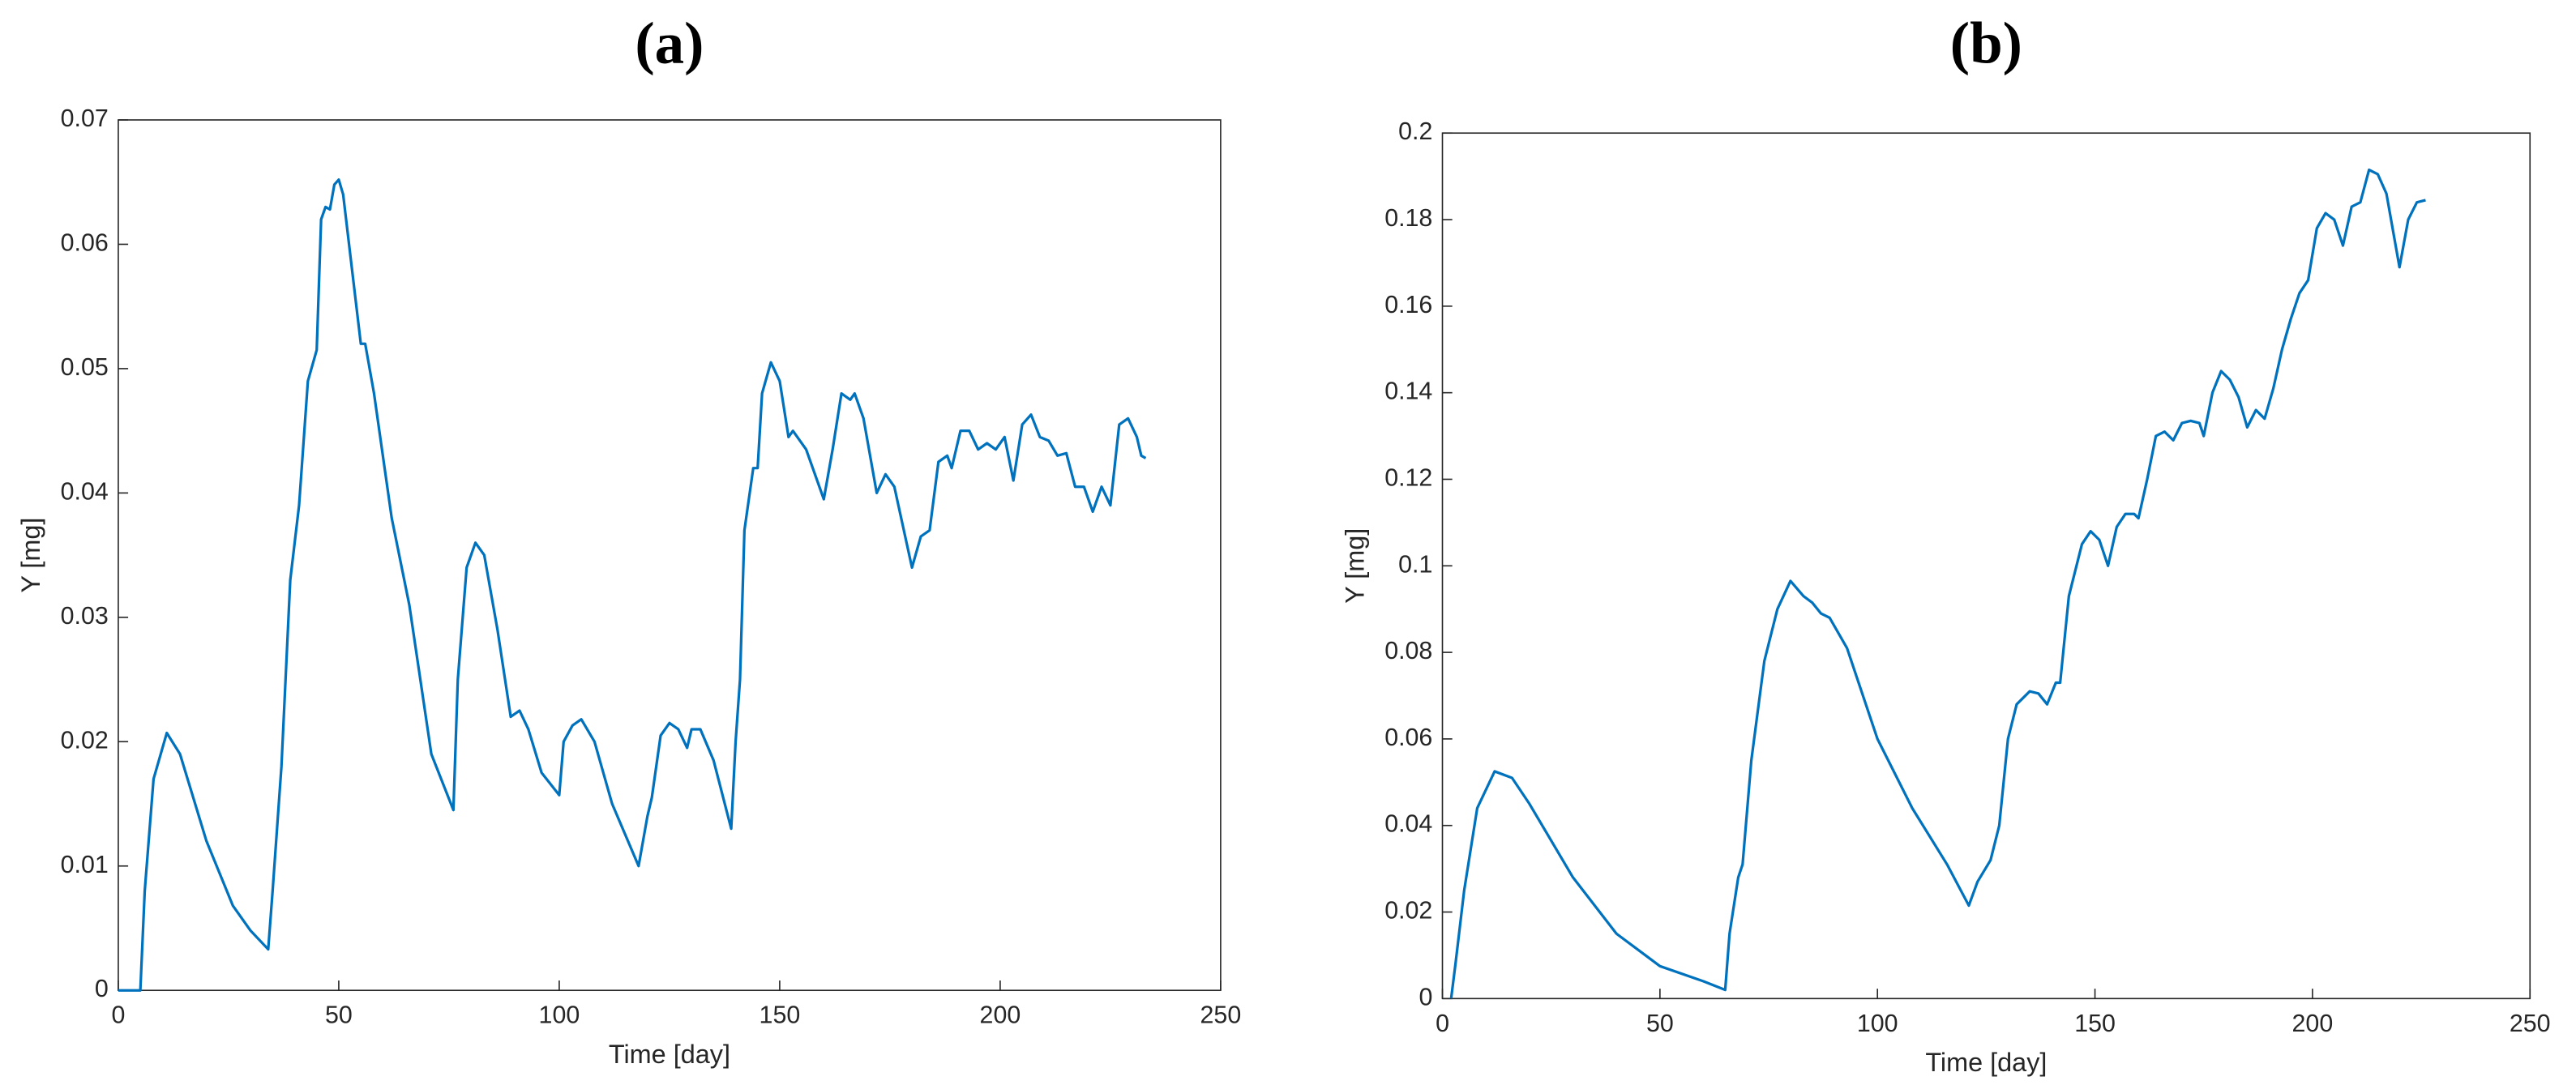  I want to click on y-tick-label: 0.18, so click(1408, 218).